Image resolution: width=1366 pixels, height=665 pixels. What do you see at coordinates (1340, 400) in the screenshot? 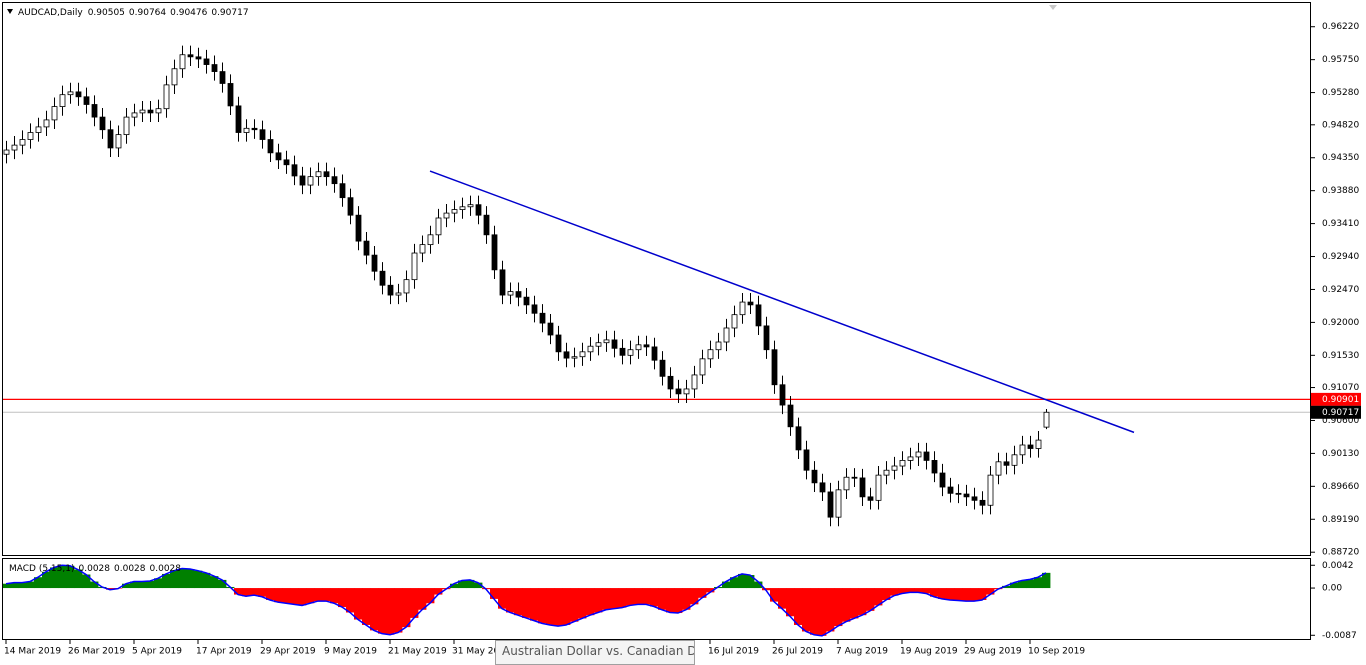
I see `level-price-label: 0.90901` at bounding box center [1340, 400].